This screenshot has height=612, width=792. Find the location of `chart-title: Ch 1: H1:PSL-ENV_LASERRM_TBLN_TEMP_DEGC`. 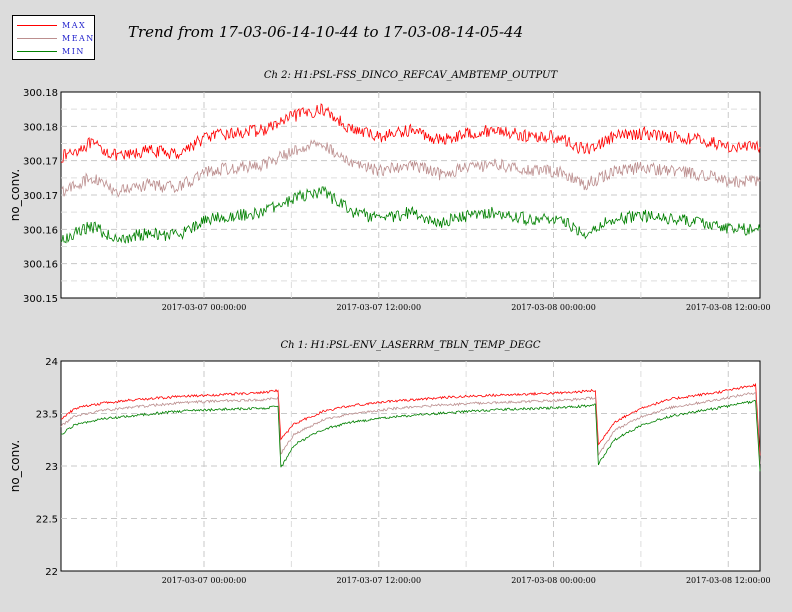

chart-title: Ch 1: H1:PSL-ENV_LASERRM_TBLN_TEMP_DEGC is located at coordinates (410, 345).